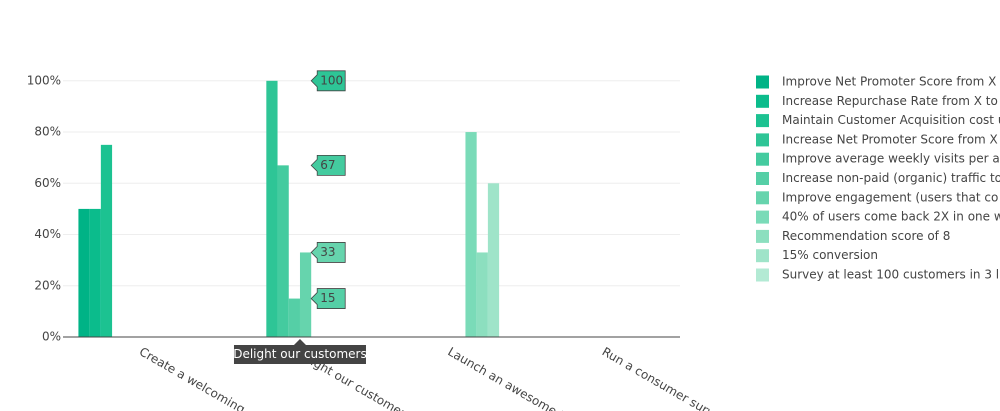 Image resolution: width=1000 pixels, height=411 pixels. I want to click on y-tick-label: 100%, so click(44, 80).